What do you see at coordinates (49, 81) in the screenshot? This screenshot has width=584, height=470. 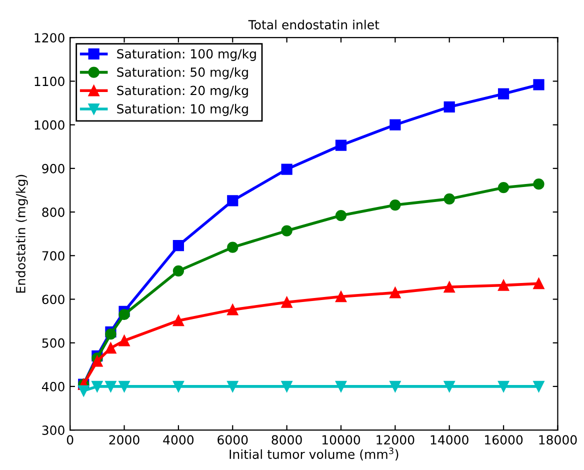 I see `y-tick-label: 1100` at bounding box center [49, 81].